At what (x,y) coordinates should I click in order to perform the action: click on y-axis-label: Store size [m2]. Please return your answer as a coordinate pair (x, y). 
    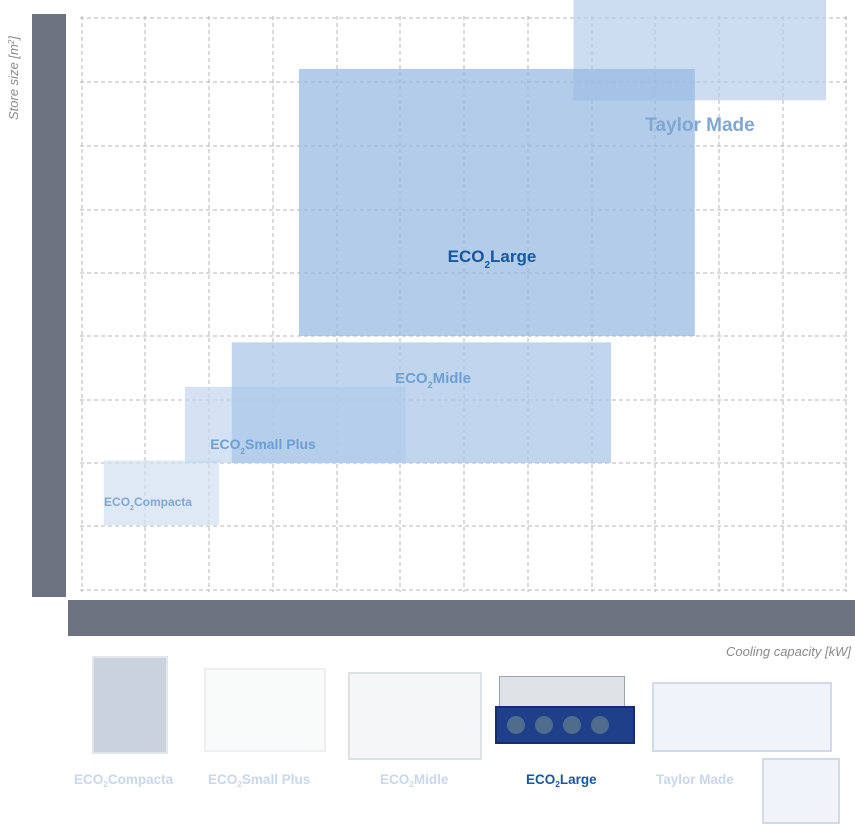
    Looking at the image, I should click on (13, 78).